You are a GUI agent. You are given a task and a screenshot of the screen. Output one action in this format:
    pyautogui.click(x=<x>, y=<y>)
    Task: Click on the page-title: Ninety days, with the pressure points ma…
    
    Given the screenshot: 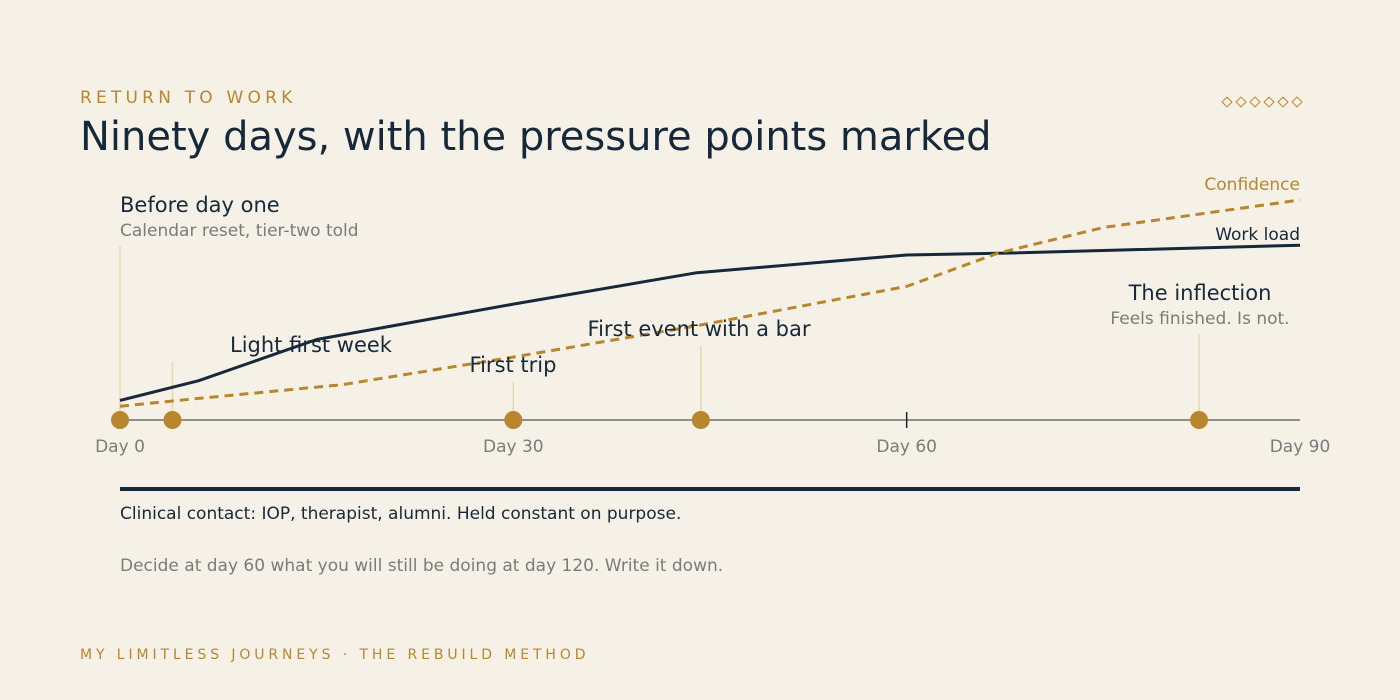 What is the action you would take?
    pyautogui.click(x=536, y=137)
    